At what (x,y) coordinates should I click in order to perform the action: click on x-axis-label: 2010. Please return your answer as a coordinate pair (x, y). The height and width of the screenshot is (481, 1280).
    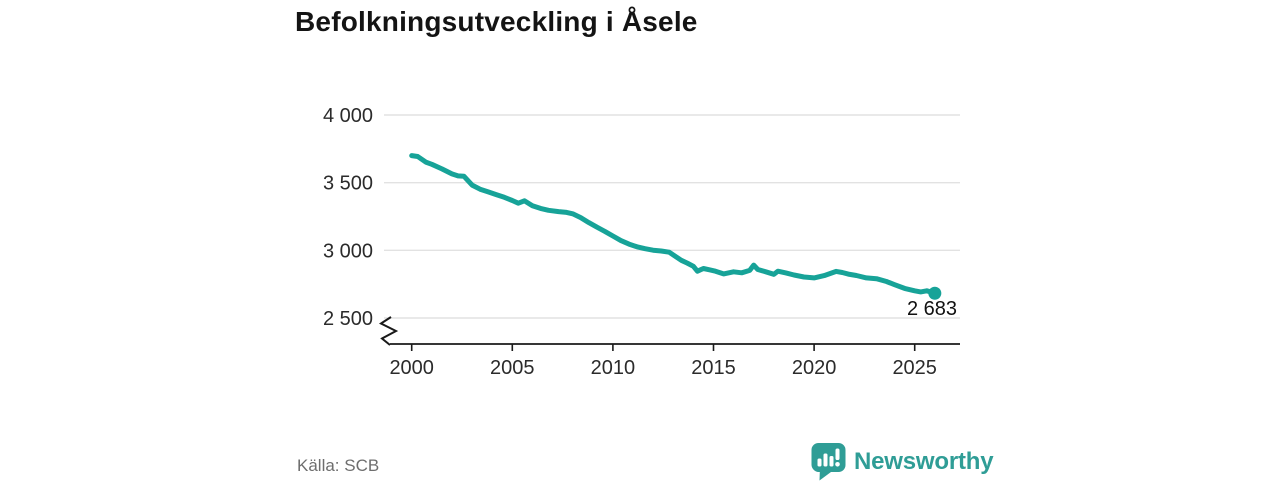
    Looking at the image, I should click on (613, 368).